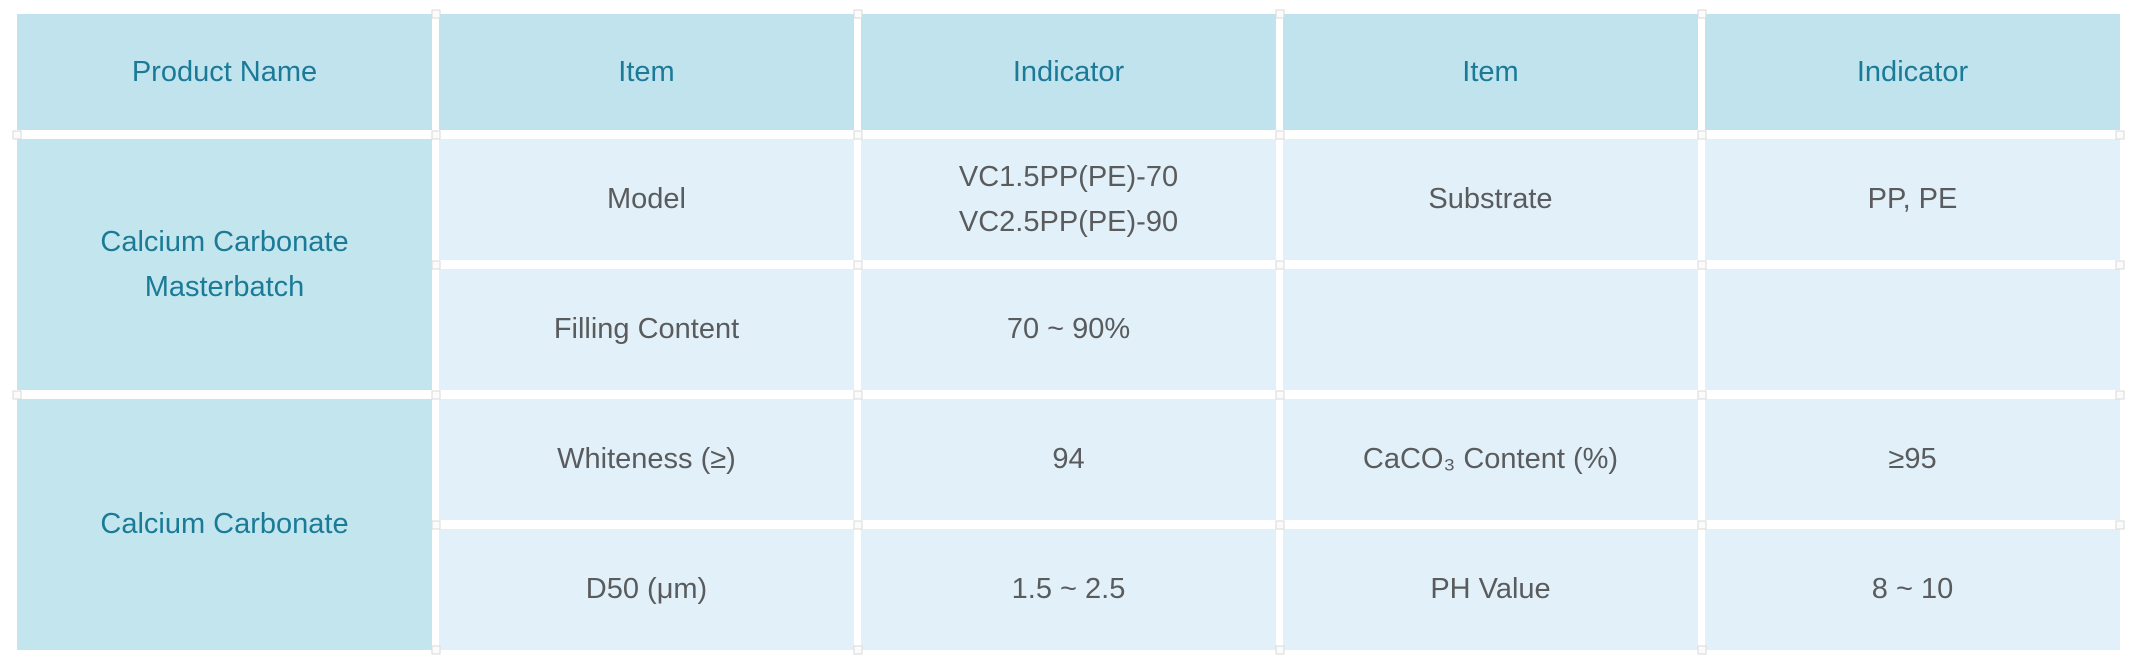  What do you see at coordinates (1912, 589) in the screenshot?
I see `cell-ph-value-value: 8 ~ 10` at bounding box center [1912, 589].